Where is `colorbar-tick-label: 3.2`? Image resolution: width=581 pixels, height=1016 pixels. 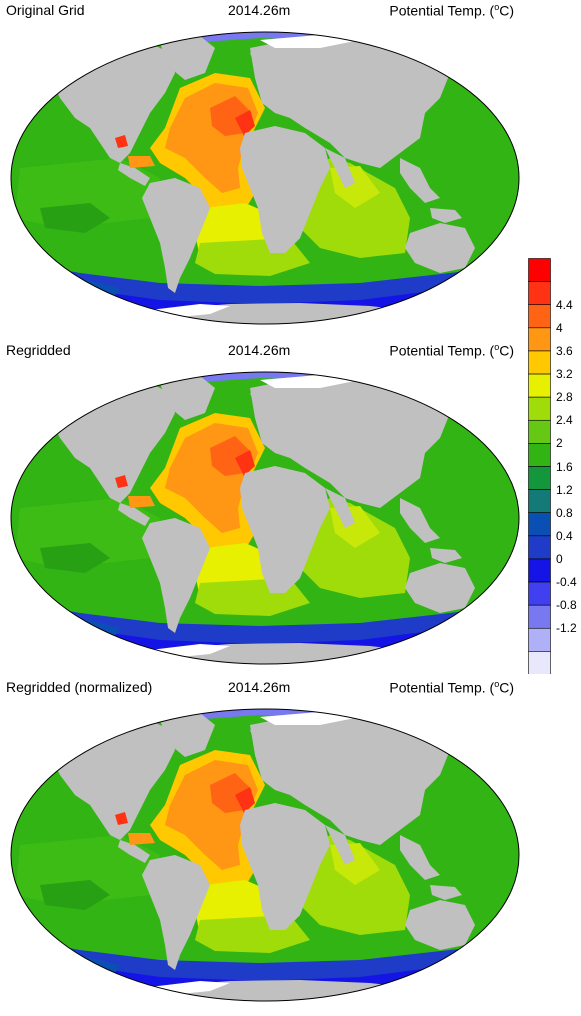 colorbar-tick-label: 3.2 is located at coordinates (564, 374).